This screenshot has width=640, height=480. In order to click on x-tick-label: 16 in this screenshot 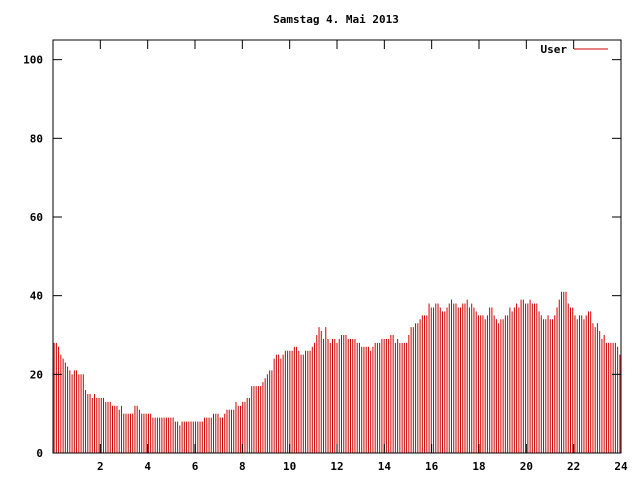, I will do `click(432, 466)`.